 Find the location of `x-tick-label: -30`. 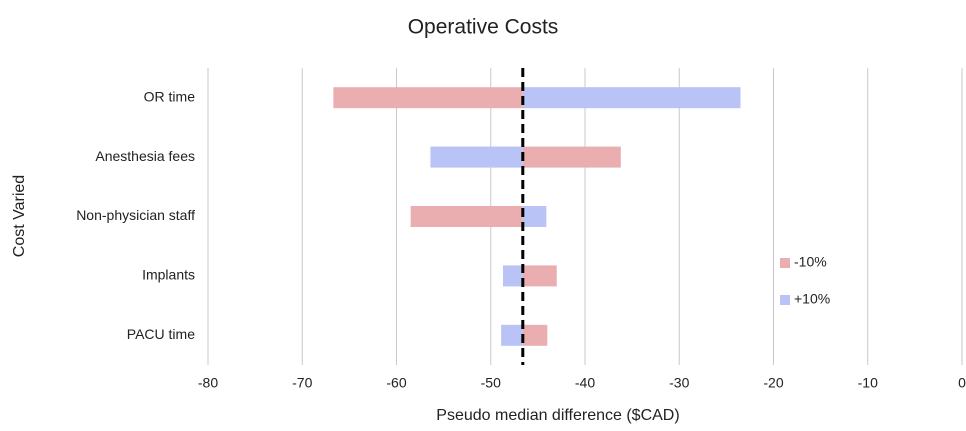

x-tick-label: -30 is located at coordinates (679, 383).